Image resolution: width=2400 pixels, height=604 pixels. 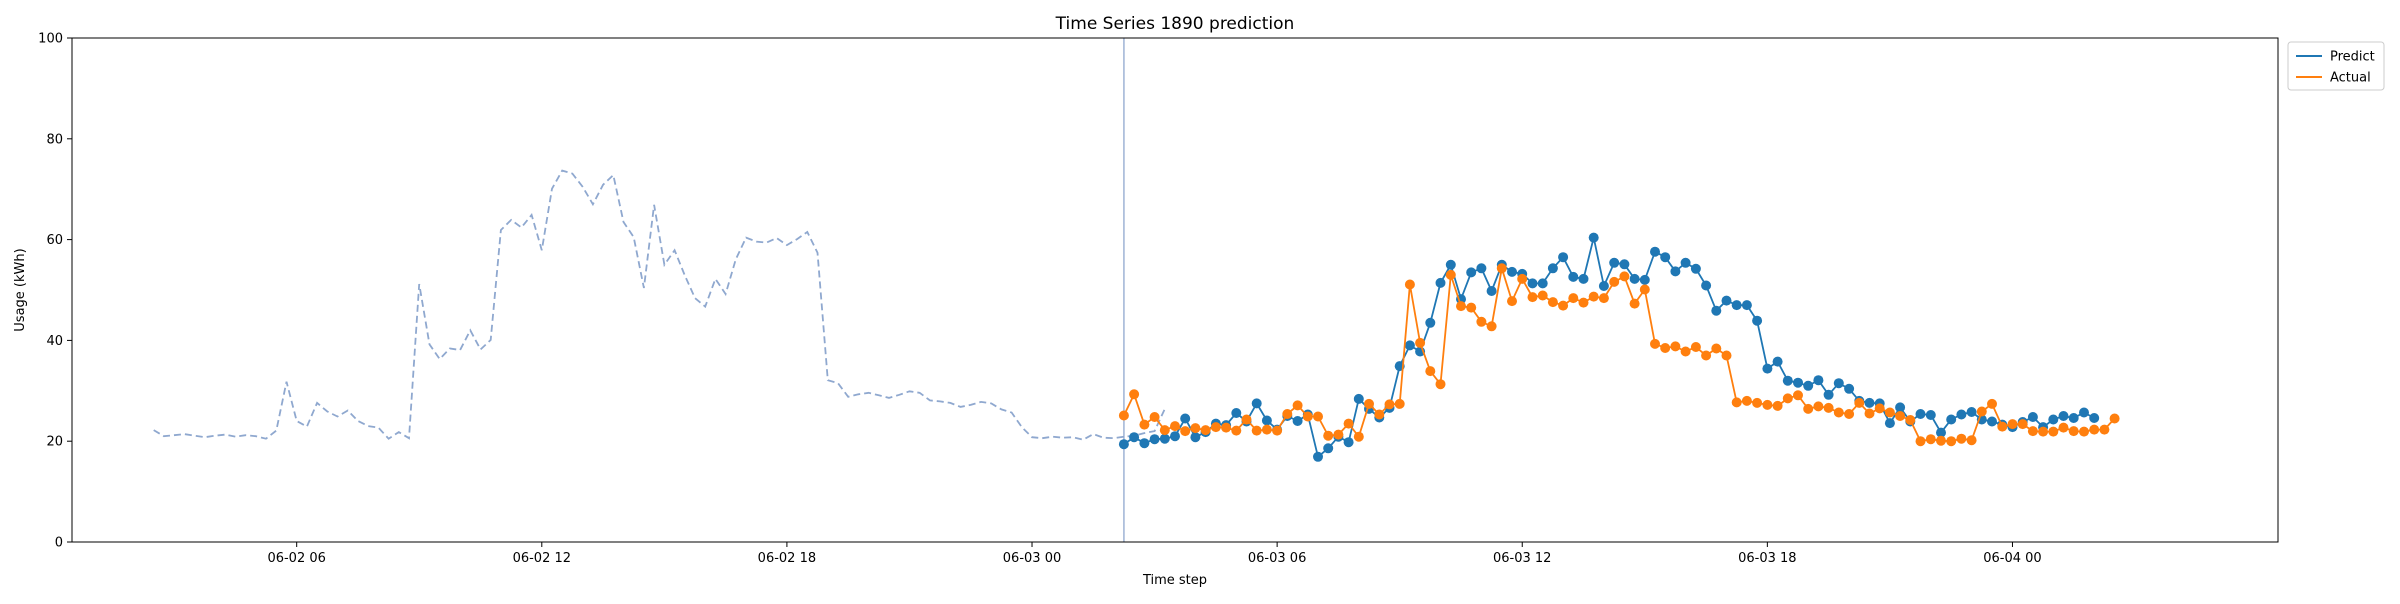 I want to click on x-tick-label: 06-03 12, so click(x=1522, y=558).